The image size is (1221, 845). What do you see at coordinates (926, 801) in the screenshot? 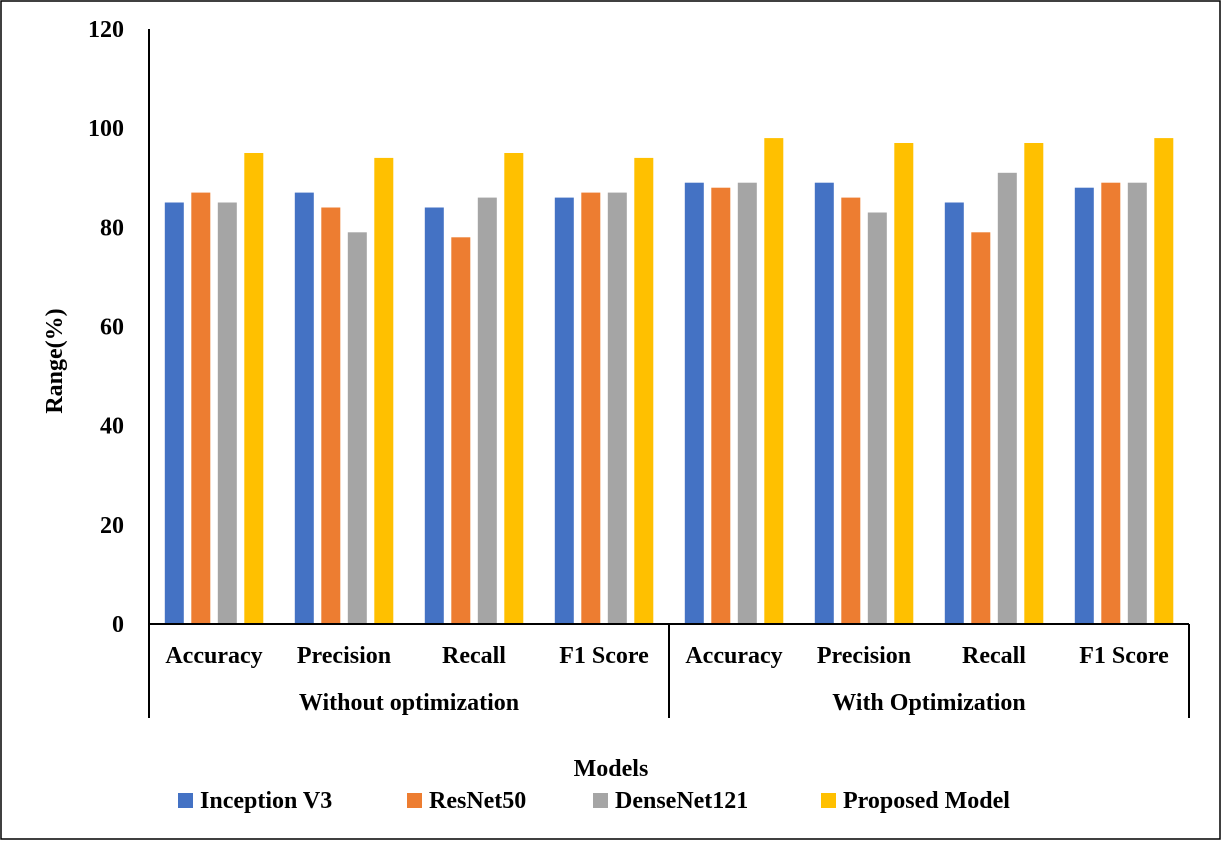
I see `legend-label: Proposed Model` at bounding box center [926, 801].